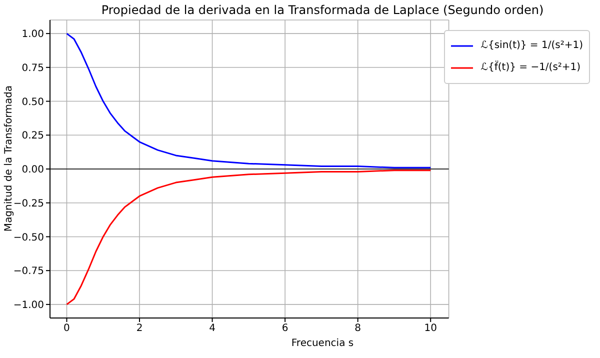 The height and width of the screenshot is (358, 600). I want to click on chart-title: Propiedad de la derivada en la Transformada de Laplace (Segundo orden), so click(322, 10).